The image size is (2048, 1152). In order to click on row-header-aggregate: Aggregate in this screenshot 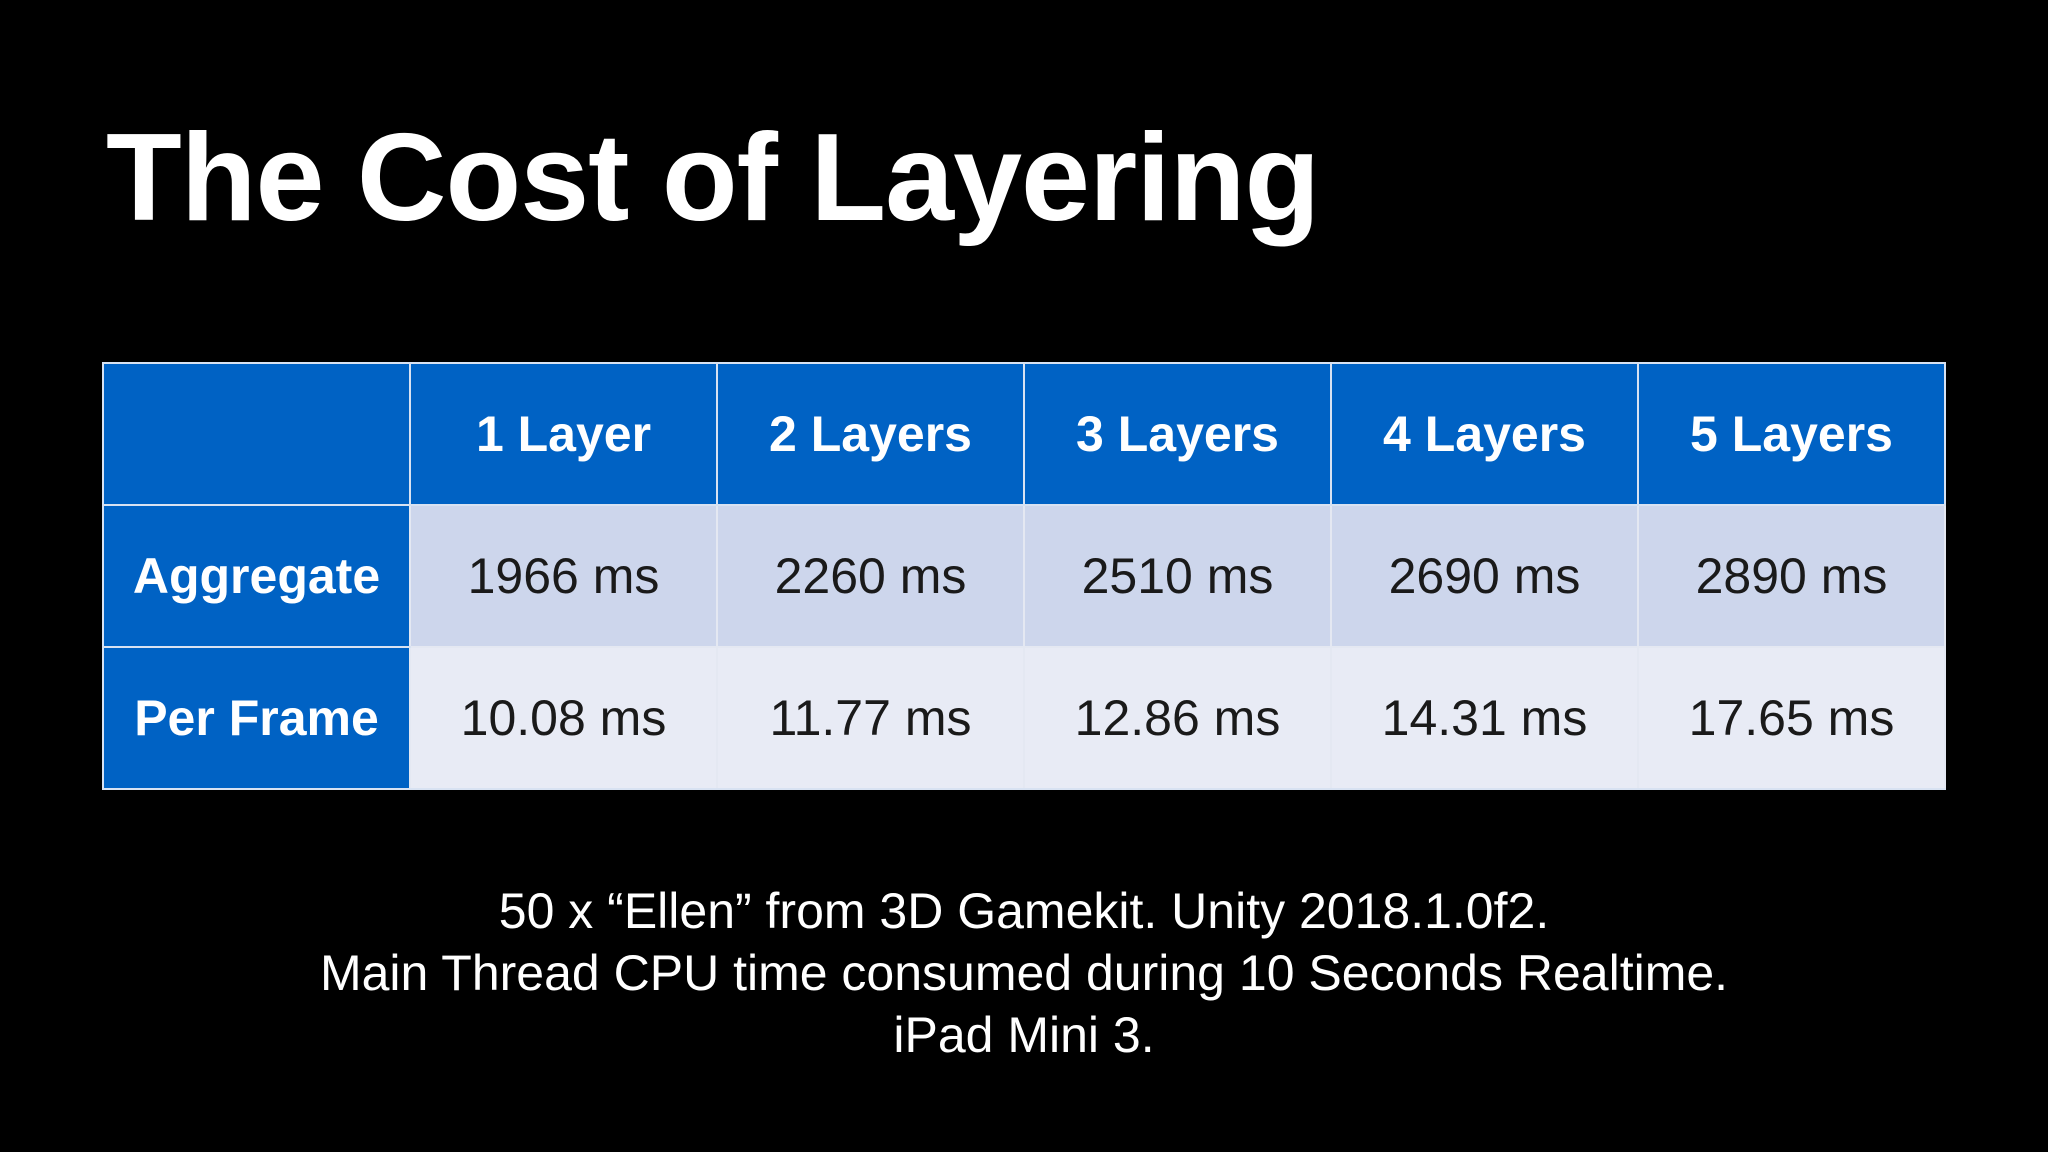, I will do `click(256, 576)`.